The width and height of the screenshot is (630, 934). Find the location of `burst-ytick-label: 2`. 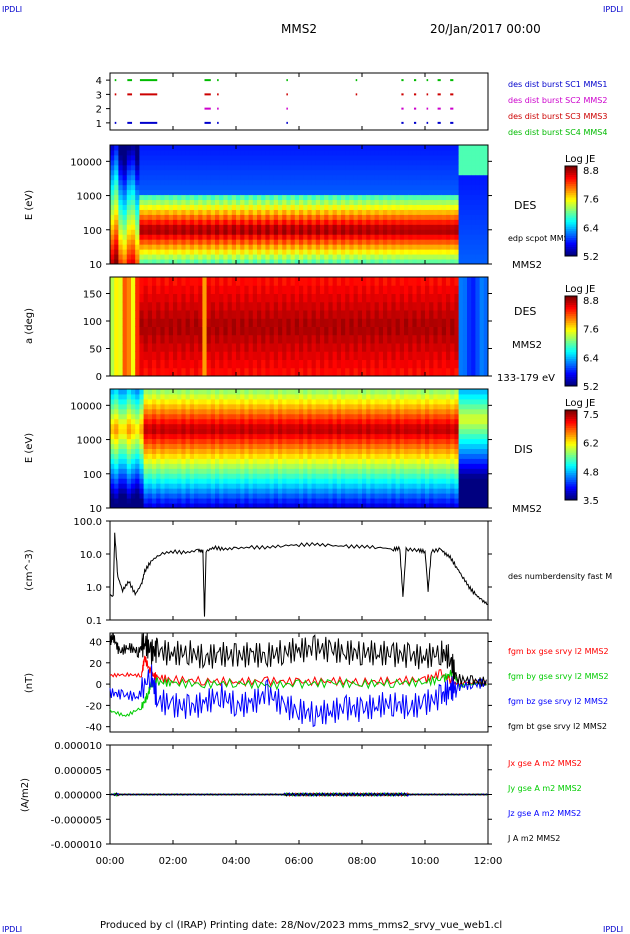

burst-ytick-label: 2 is located at coordinates (99, 110).